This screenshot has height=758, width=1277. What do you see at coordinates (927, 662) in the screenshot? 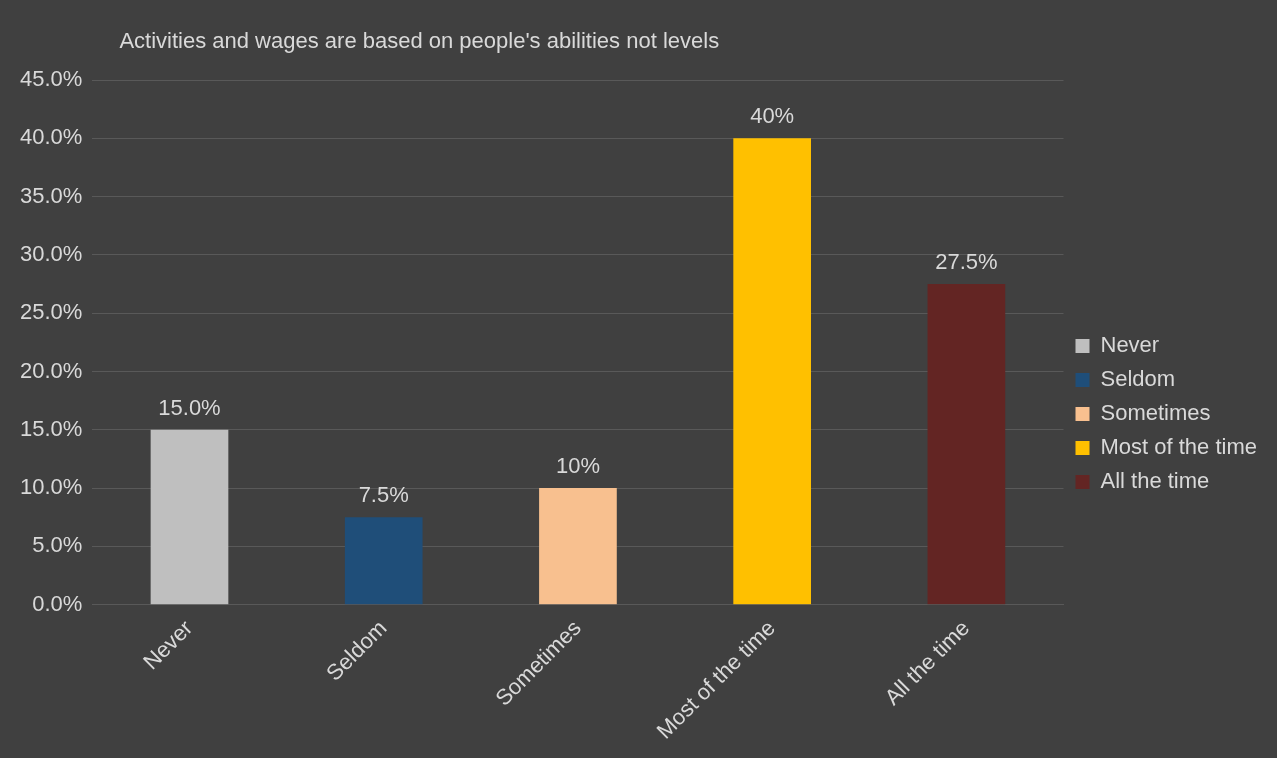
I see `x-tick-label: All the time` at bounding box center [927, 662].